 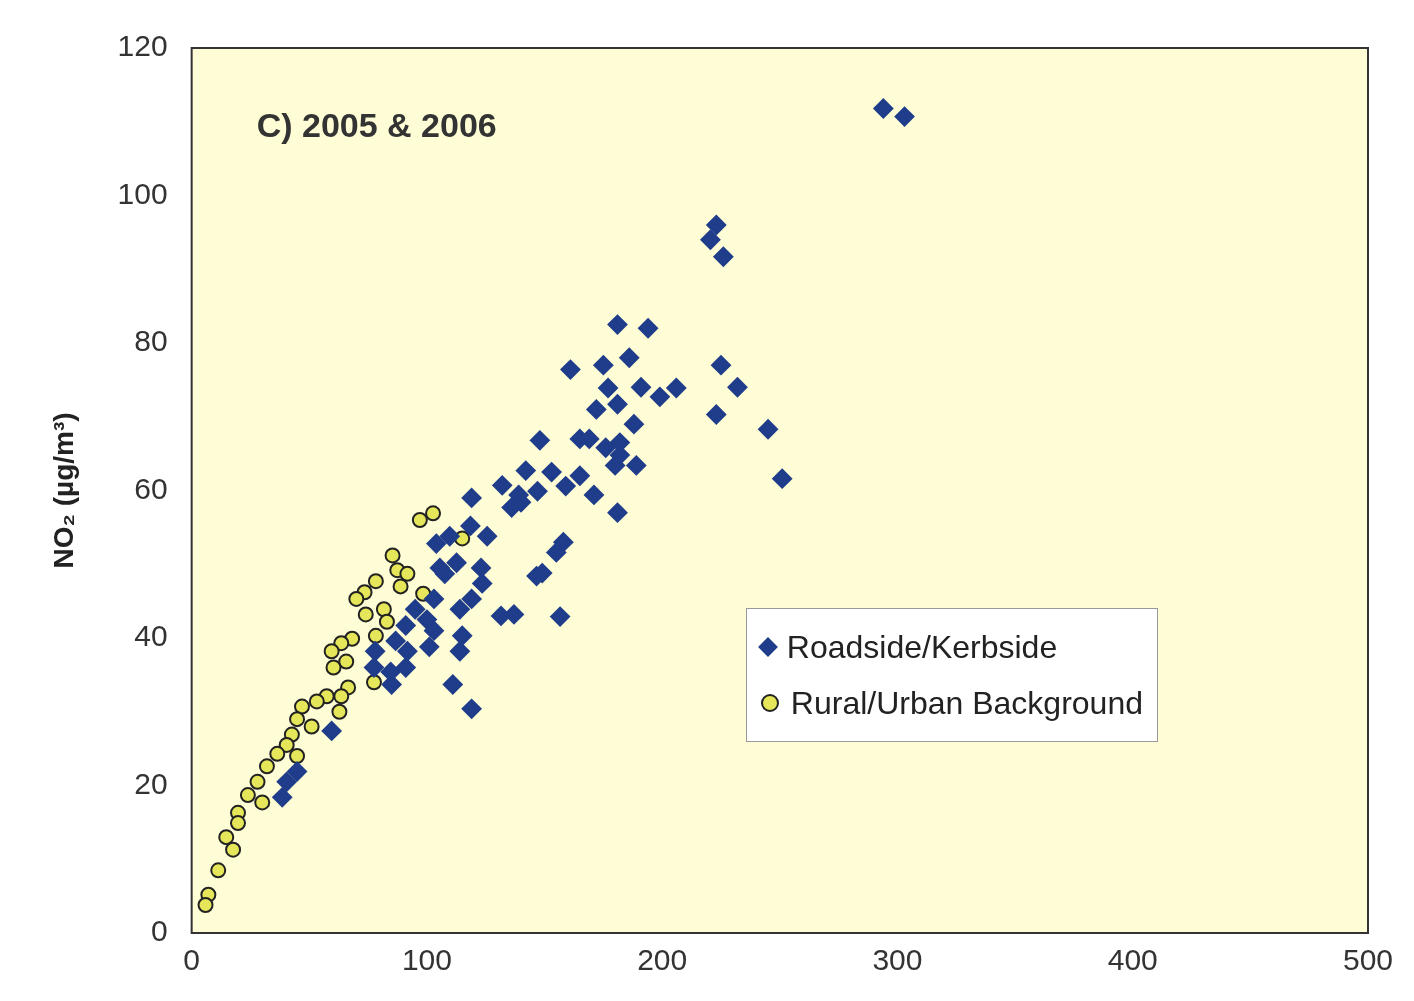 I want to click on y-tick-label: 60, so click(x=151, y=488).